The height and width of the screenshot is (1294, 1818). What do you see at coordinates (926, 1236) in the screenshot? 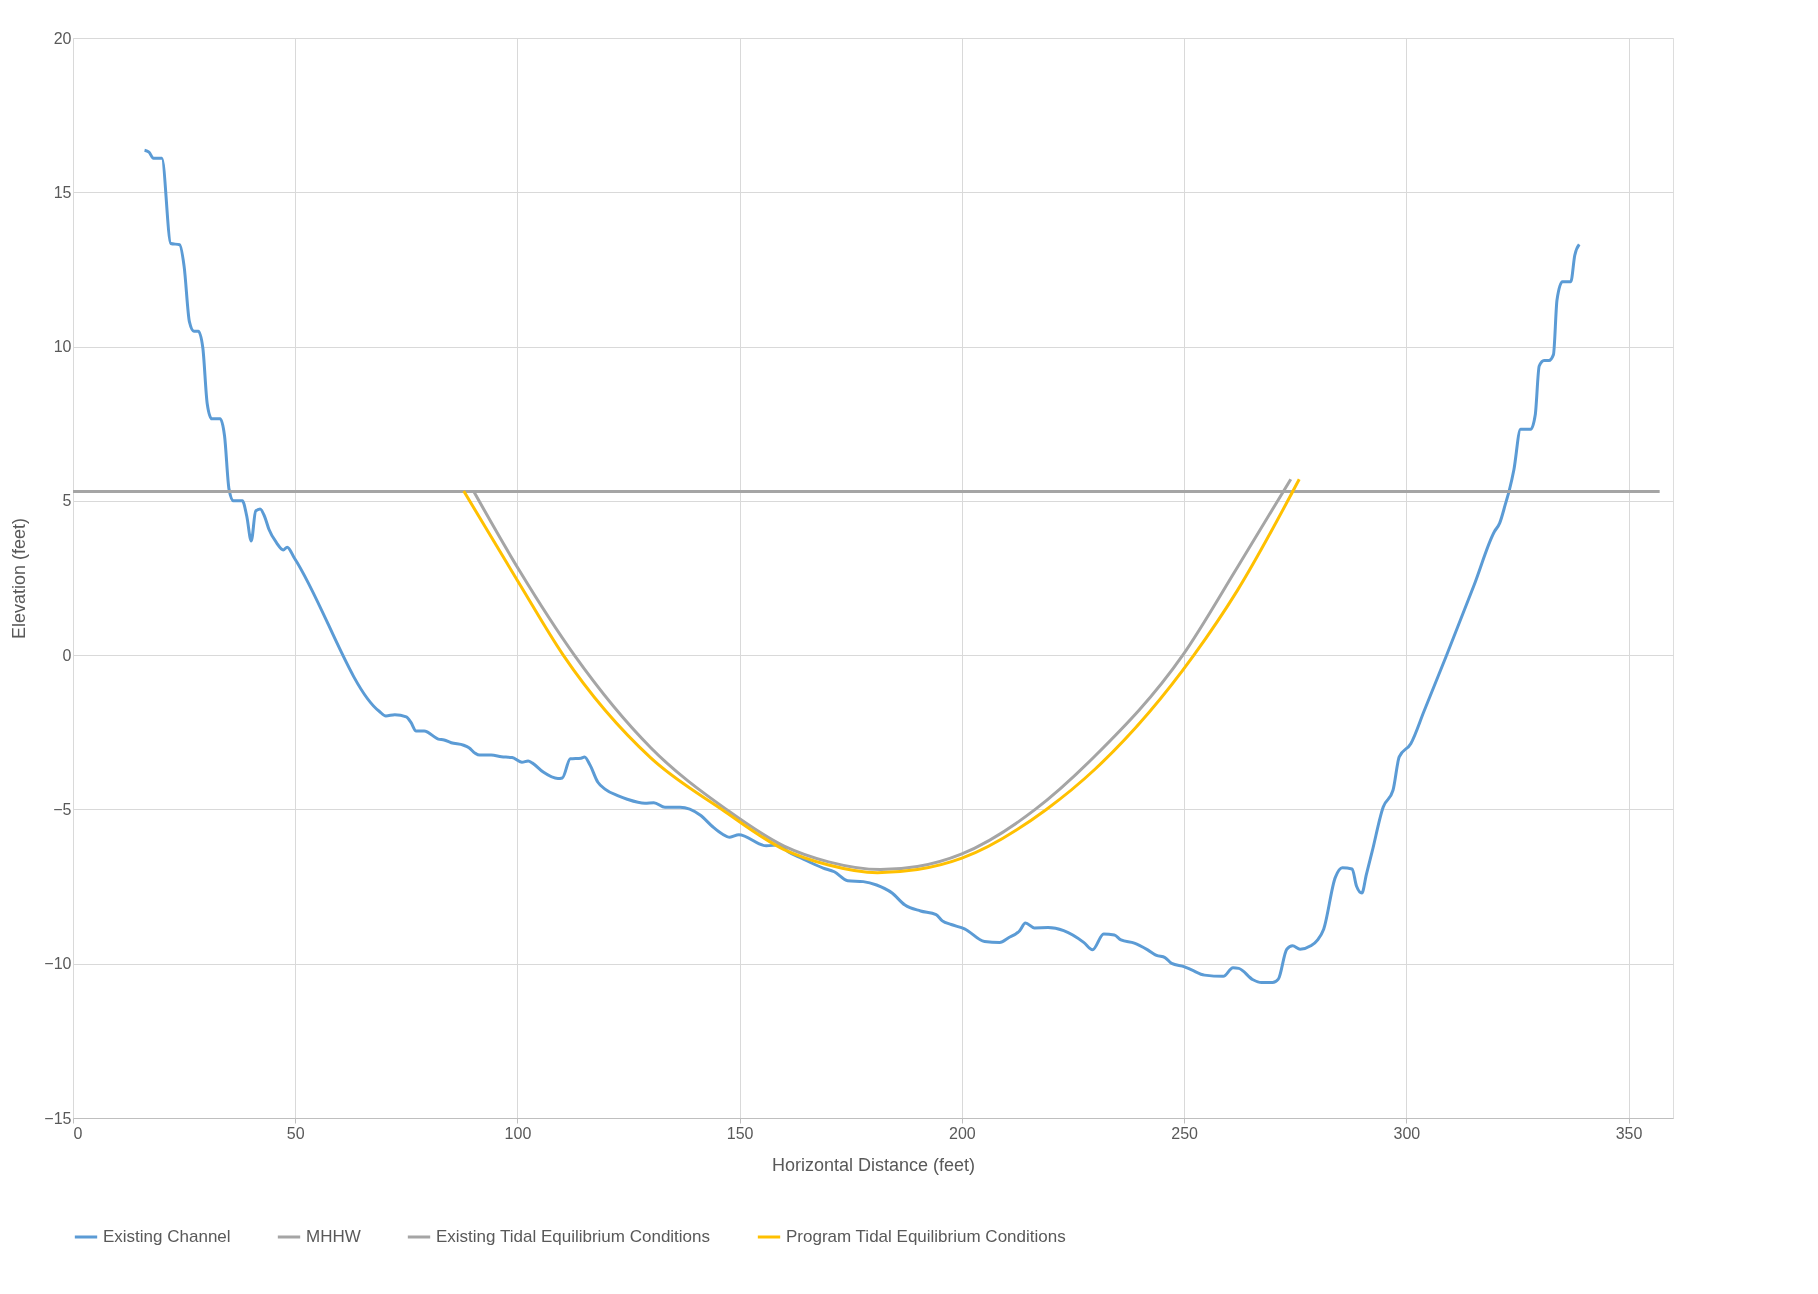
I see `legend-label: Program Tidal Equilibrium Conditions` at bounding box center [926, 1236].